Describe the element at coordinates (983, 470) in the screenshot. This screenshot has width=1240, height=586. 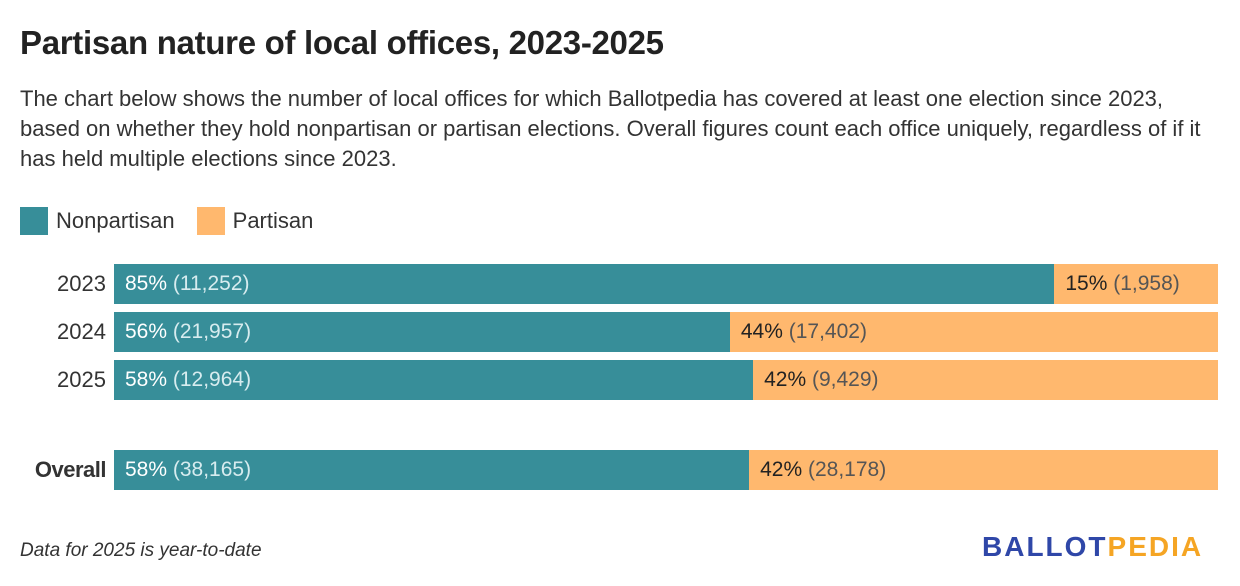
I see `bar-segment-partisan: 42% (28,178)` at that location.